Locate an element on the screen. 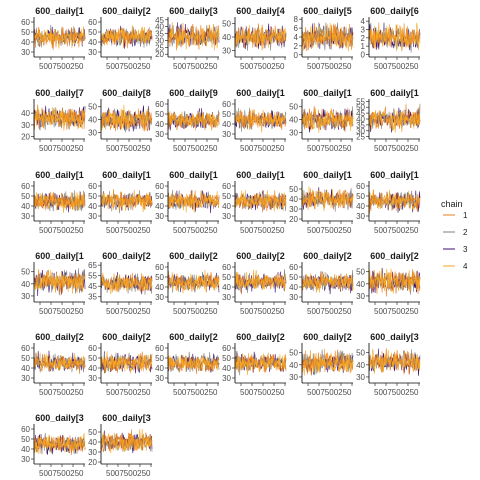 This screenshot has width=480, height=480. facet-strip-label: 600_daily[1 is located at coordinates (59, 256).